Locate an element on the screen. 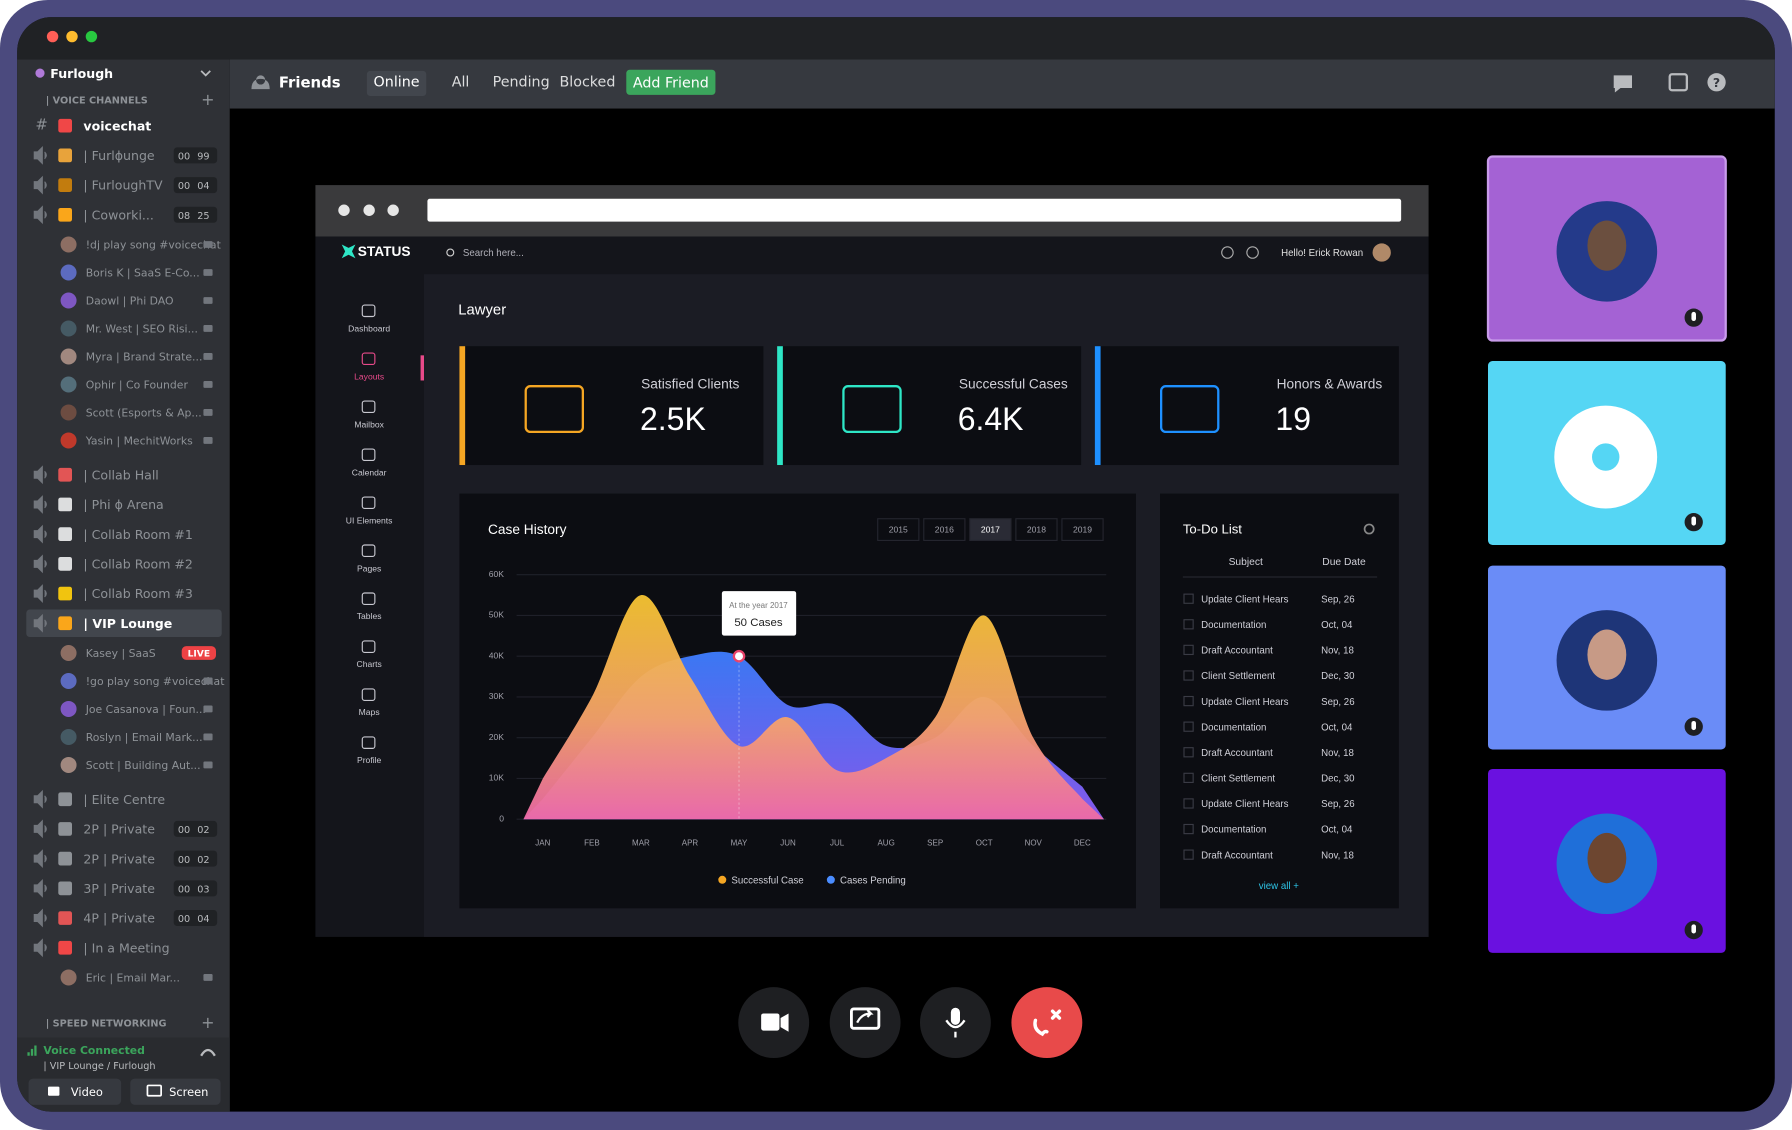  todo-header: Subject is located at coordinates (1246, 562).